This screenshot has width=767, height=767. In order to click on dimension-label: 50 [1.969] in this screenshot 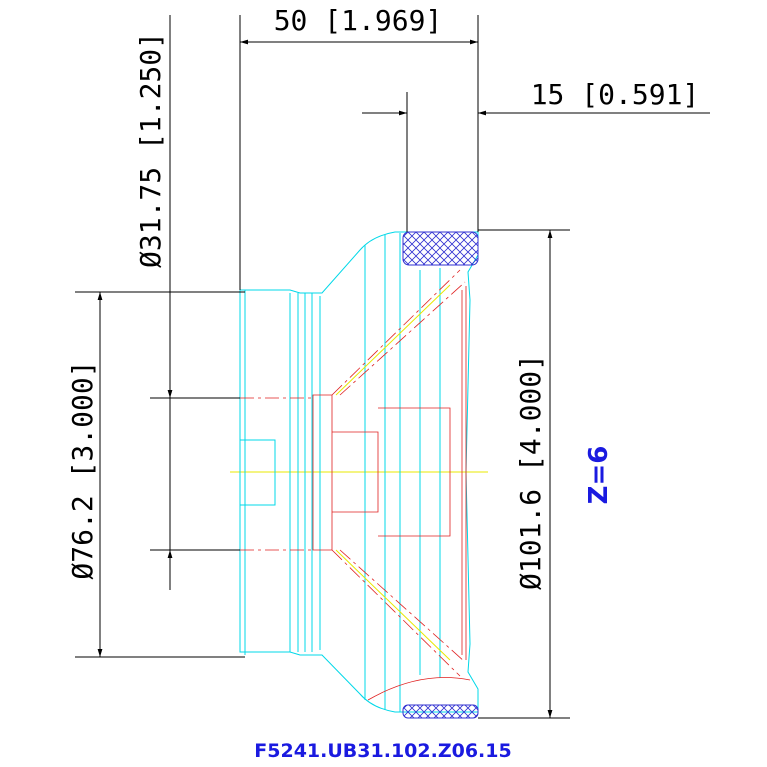, I will do `click(358, 20)`.